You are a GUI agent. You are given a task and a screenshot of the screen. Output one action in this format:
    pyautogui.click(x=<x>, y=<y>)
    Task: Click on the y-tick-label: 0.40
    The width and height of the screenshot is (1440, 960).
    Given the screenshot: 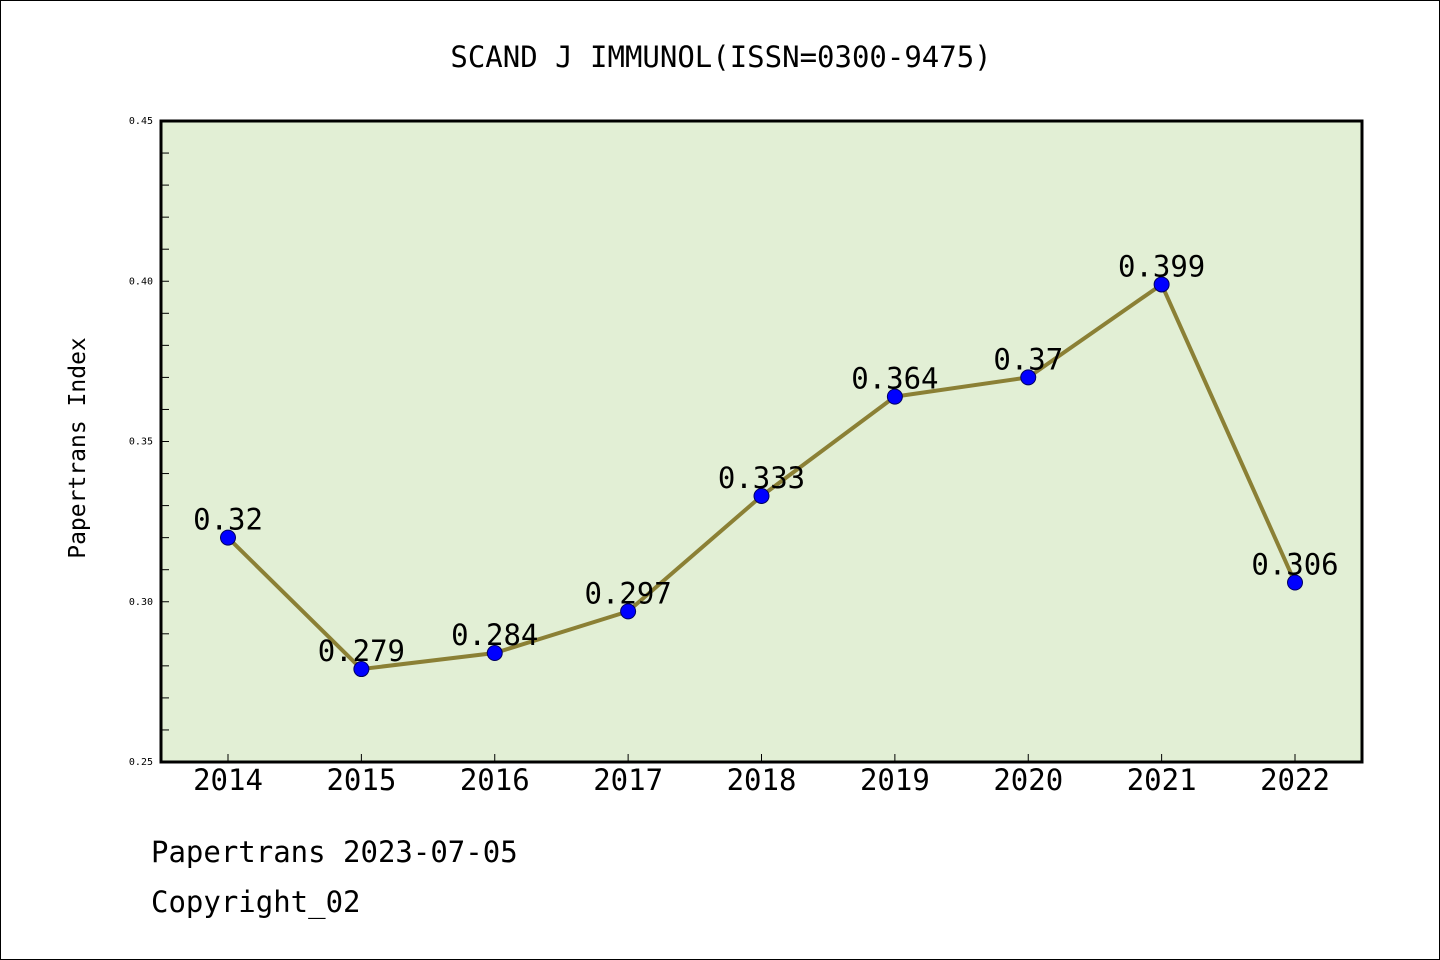 What is the action you would take?
    pyautogui.click(x=141, y=281)
    